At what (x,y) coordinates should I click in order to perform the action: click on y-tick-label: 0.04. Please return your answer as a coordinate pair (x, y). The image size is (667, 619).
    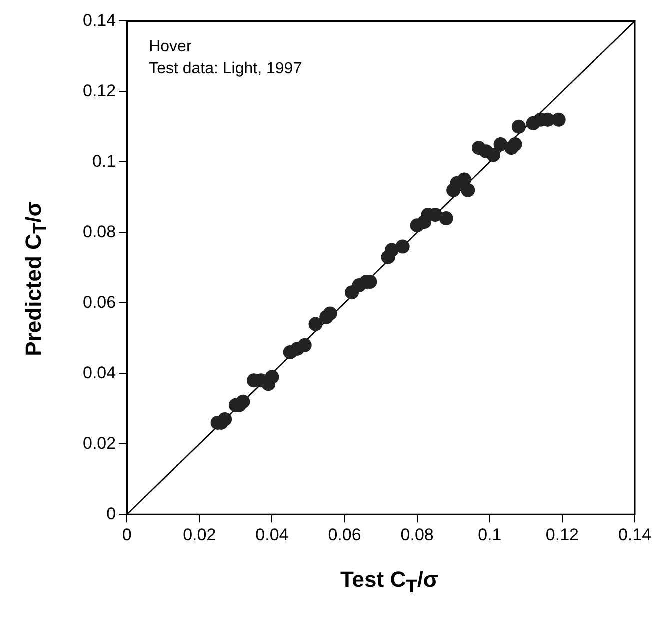
    Looking at the image, I should click on (99, 372).